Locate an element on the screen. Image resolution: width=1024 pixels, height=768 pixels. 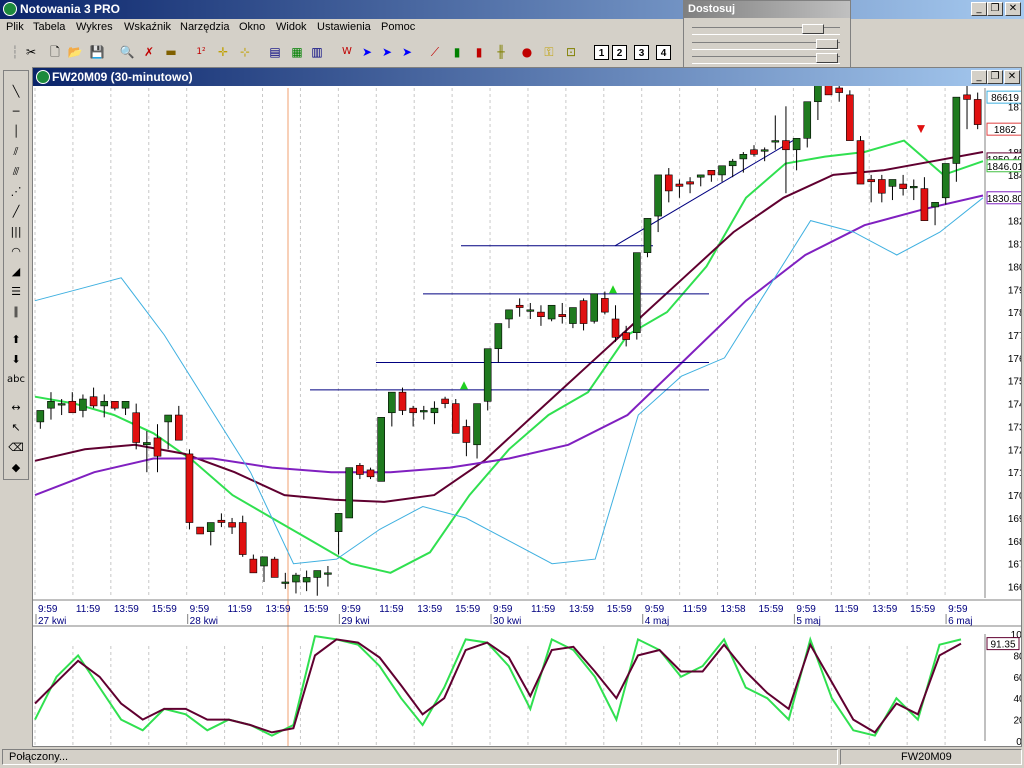
speed-fan-tool-icon: ◢ is located at coordinates (16, 271).